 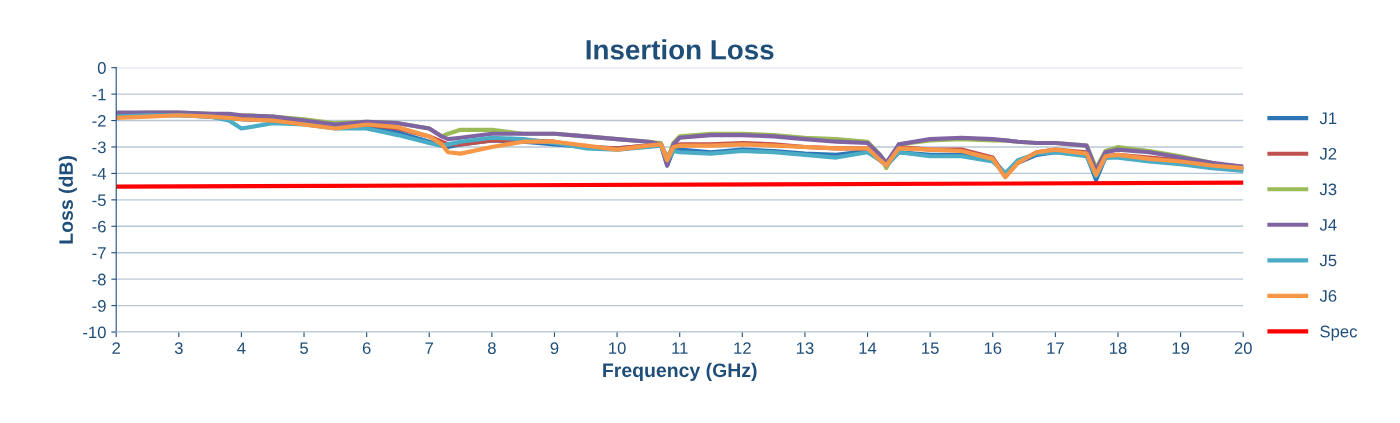 I want to click on legend-label: Spec, so click(x=1339, y=333).